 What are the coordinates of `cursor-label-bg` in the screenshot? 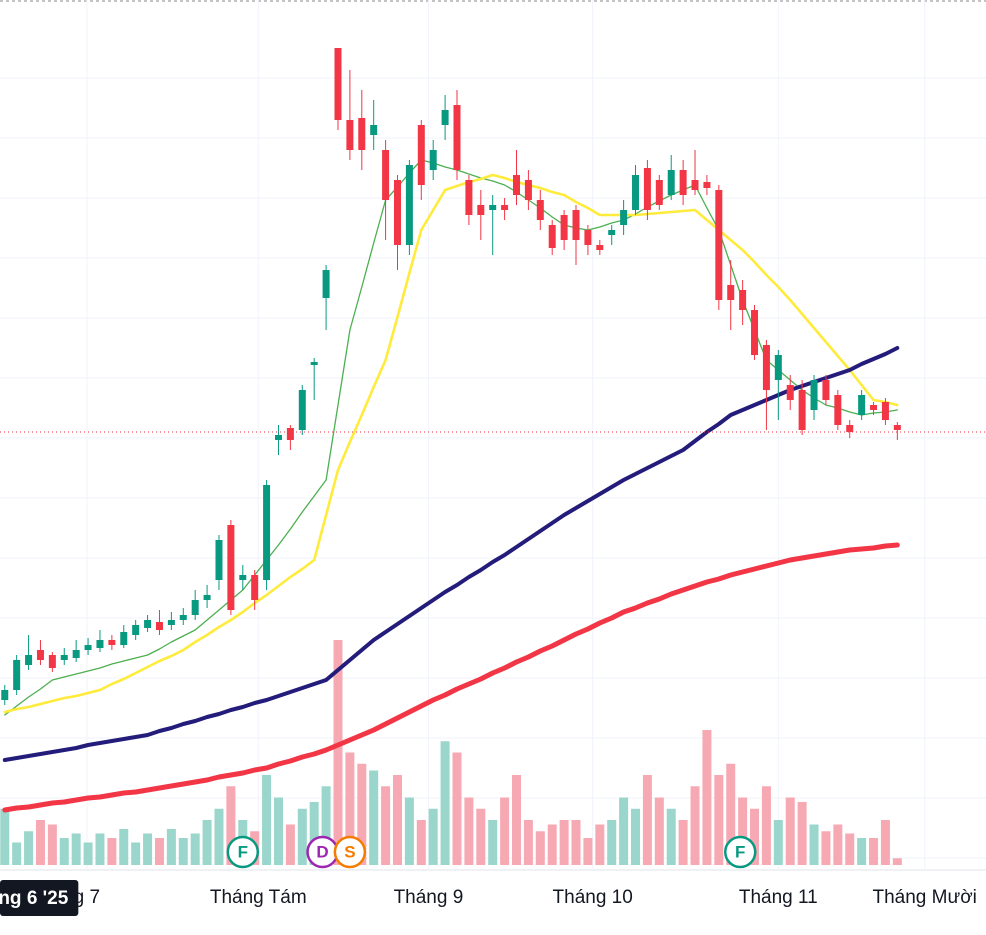 It's located at (39, 898).